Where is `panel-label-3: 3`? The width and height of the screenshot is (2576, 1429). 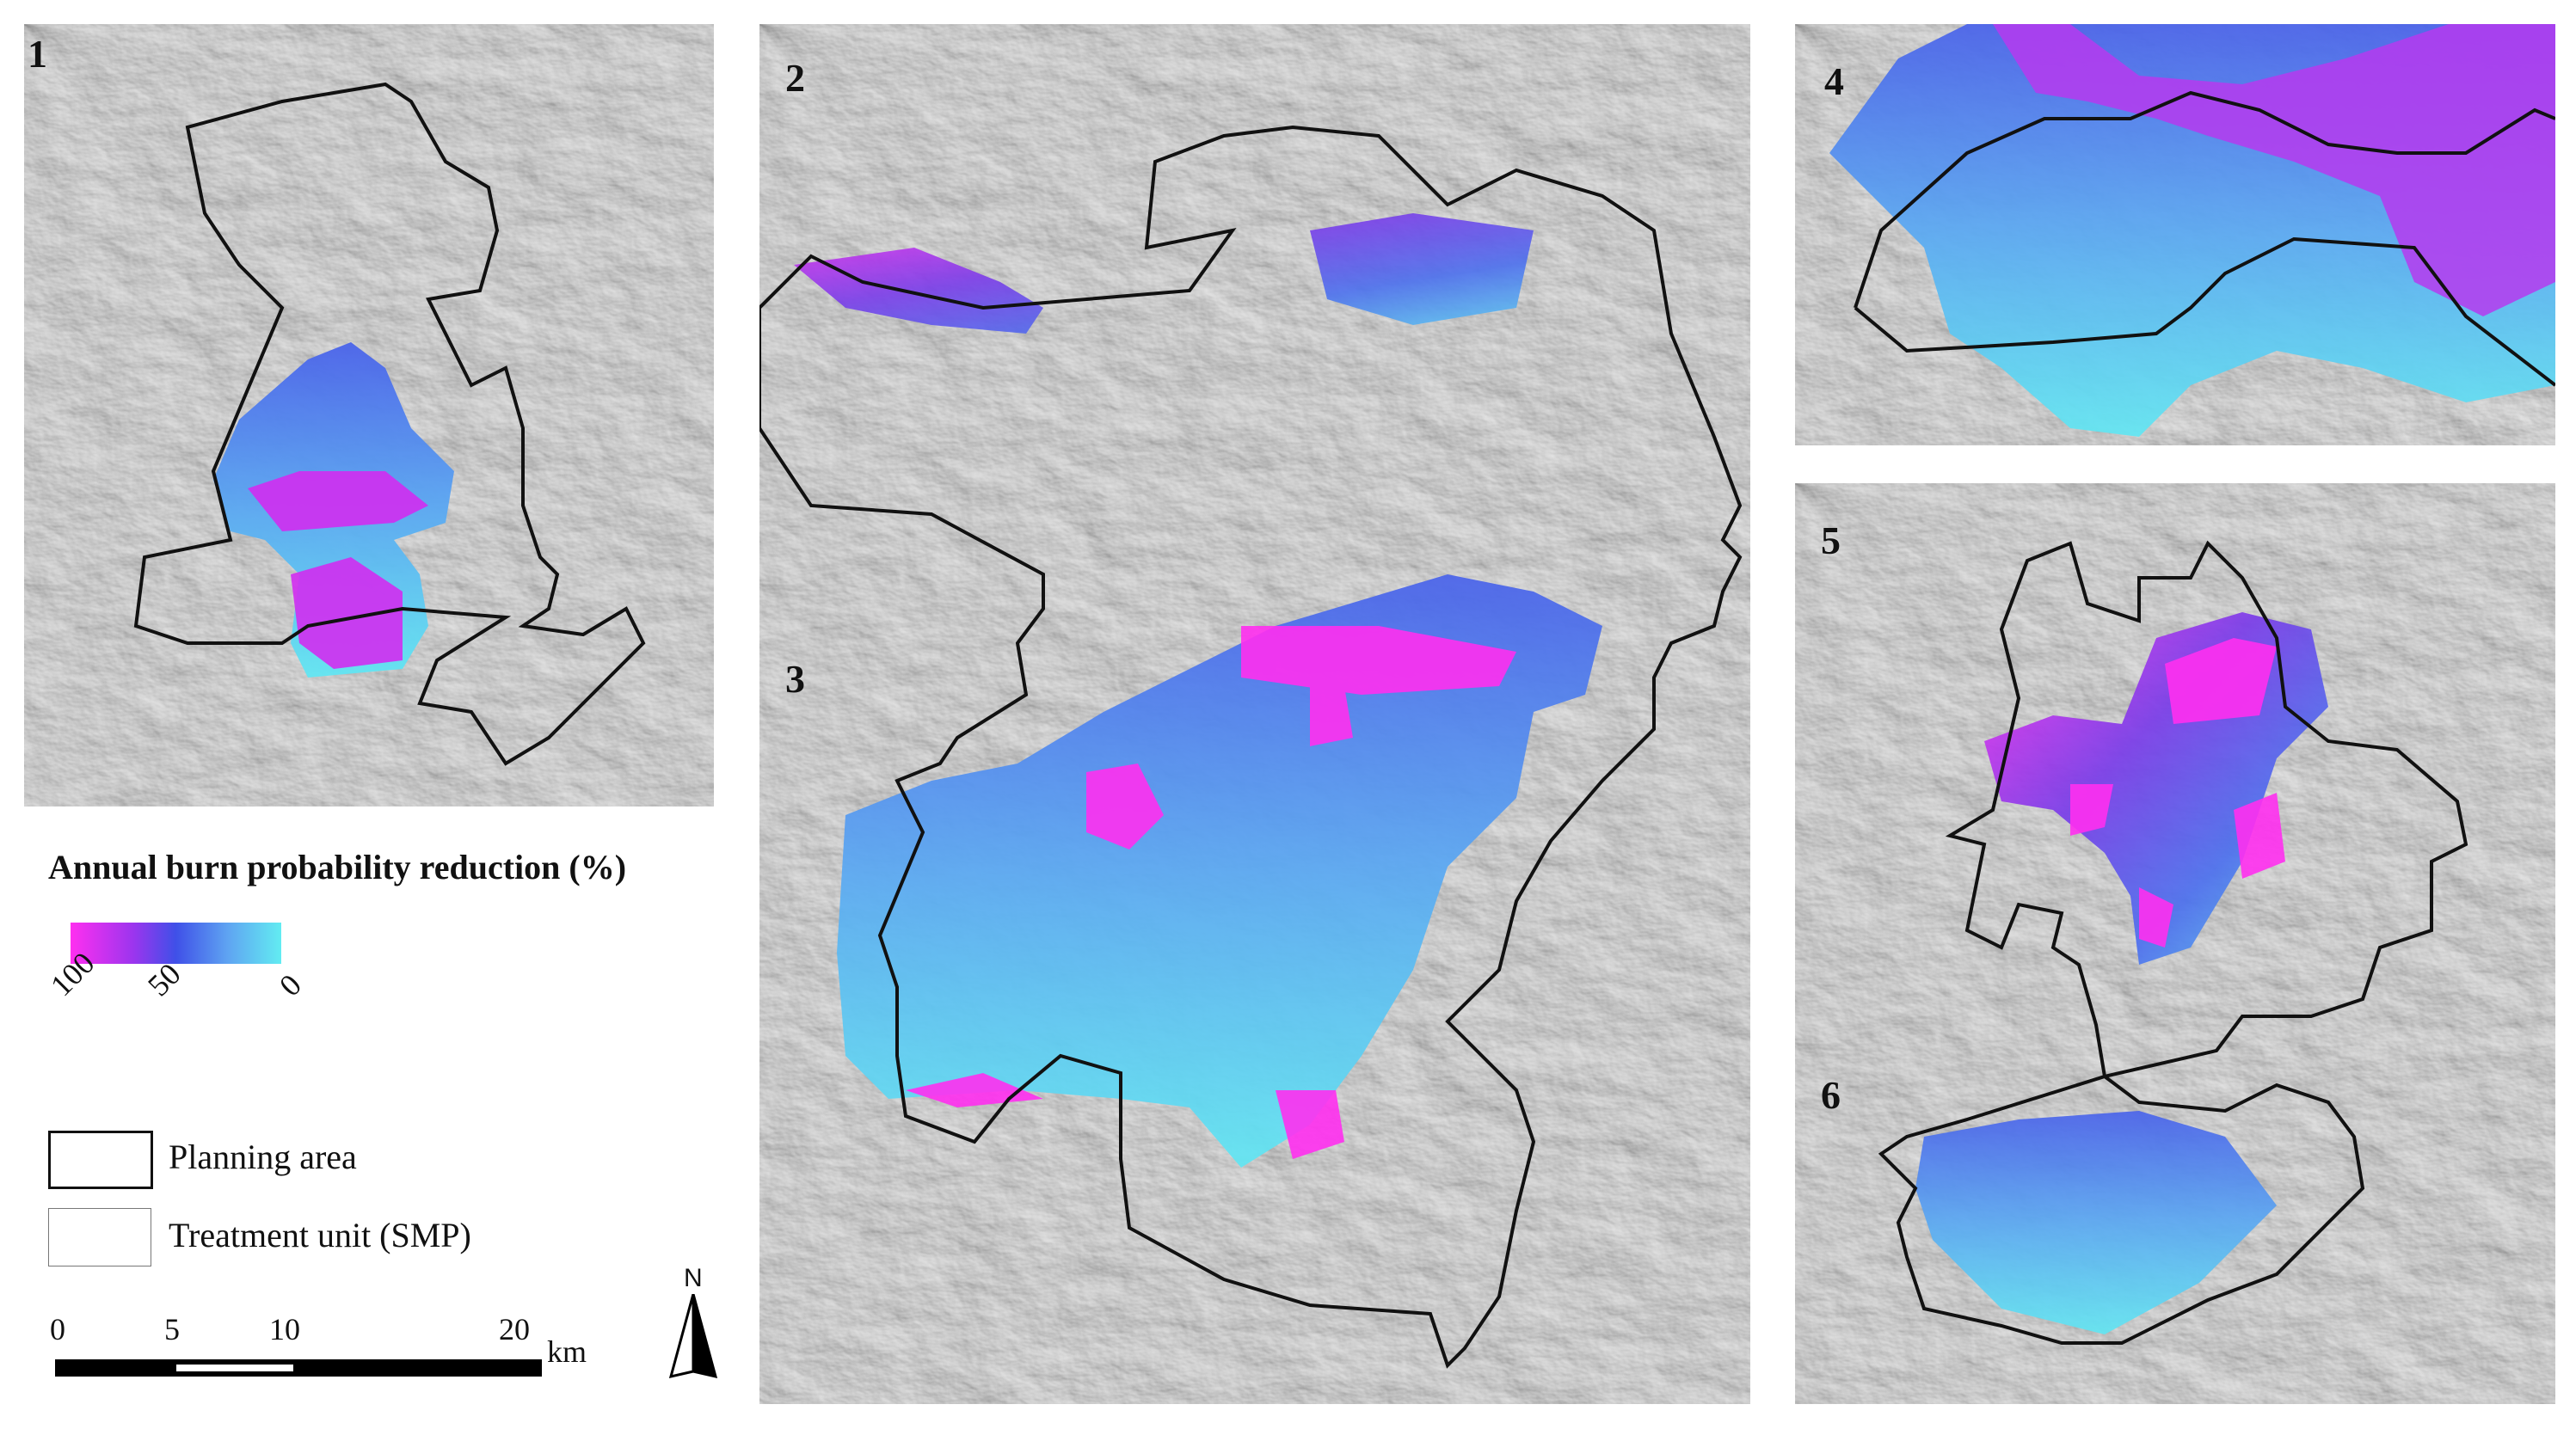 panel-label-3: 3 is located at coordinates (795, 679).